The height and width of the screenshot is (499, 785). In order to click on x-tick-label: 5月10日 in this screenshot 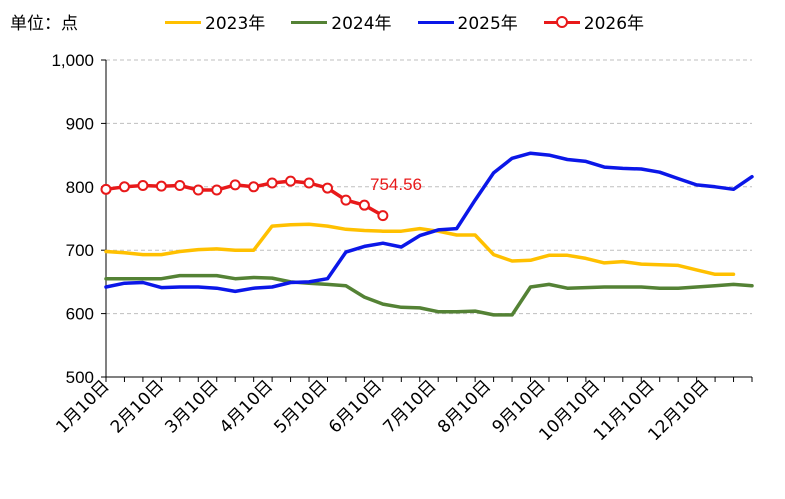, I will do `click(300, 406)`.